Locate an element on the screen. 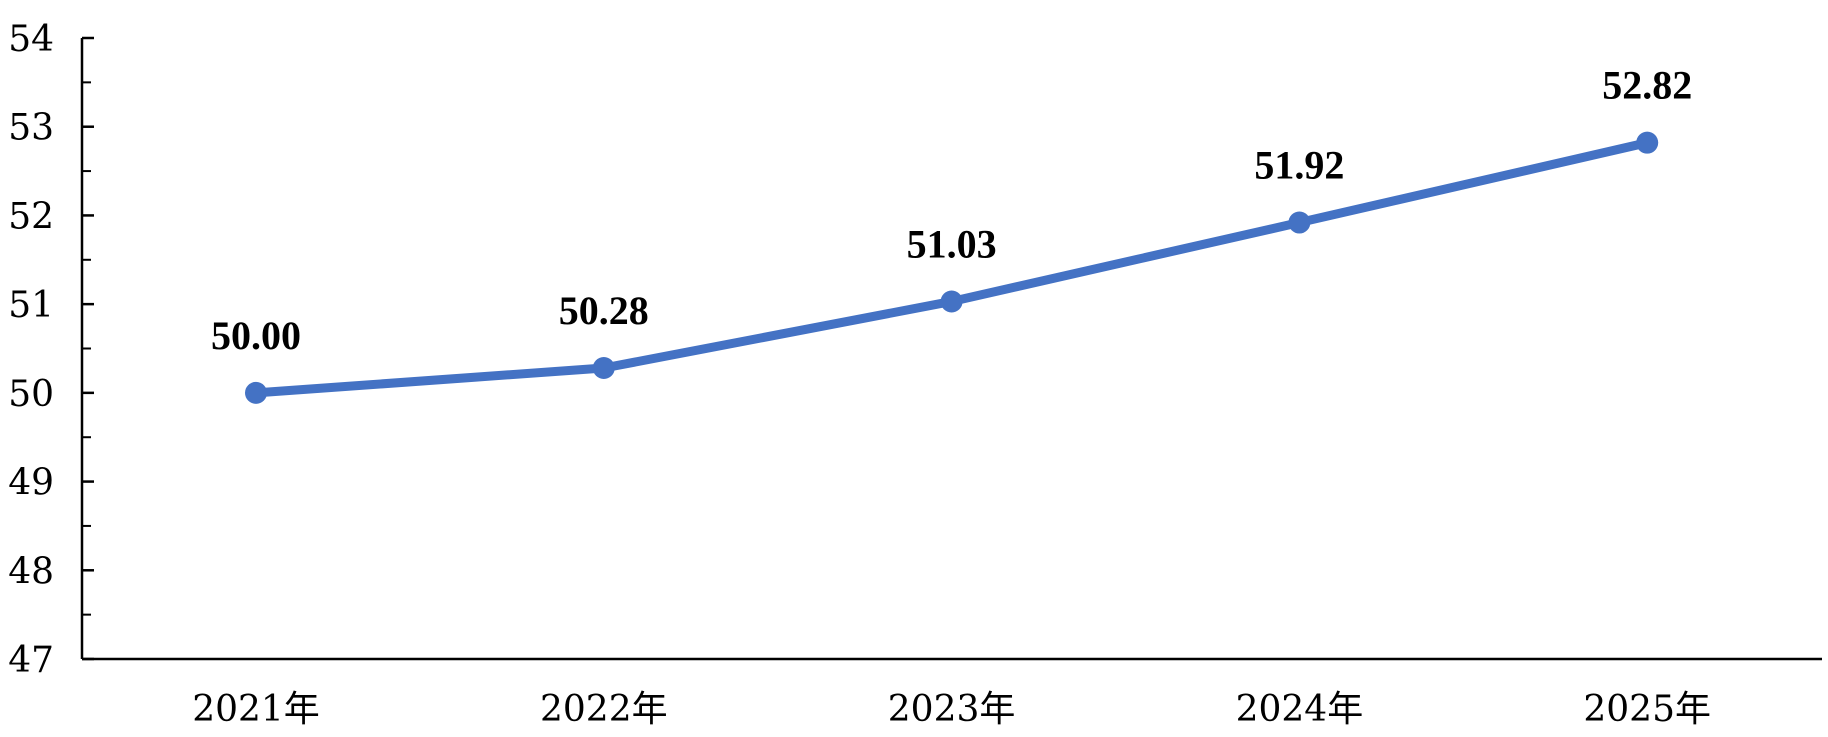  x-tick-label: 2021年 is located at coordinates (256, 709).